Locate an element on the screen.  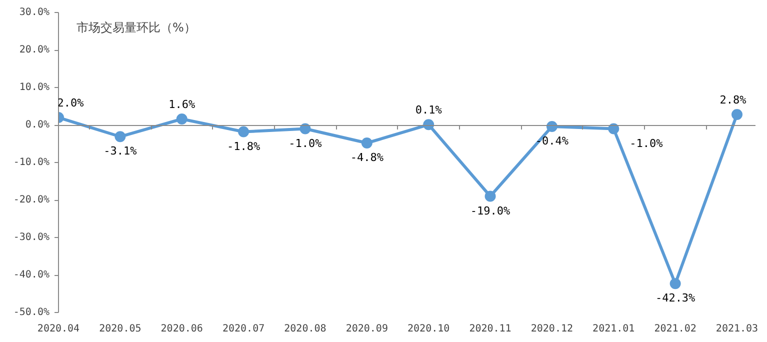
x-tick-label: 2020.04 is located at coordinates (58, 329).